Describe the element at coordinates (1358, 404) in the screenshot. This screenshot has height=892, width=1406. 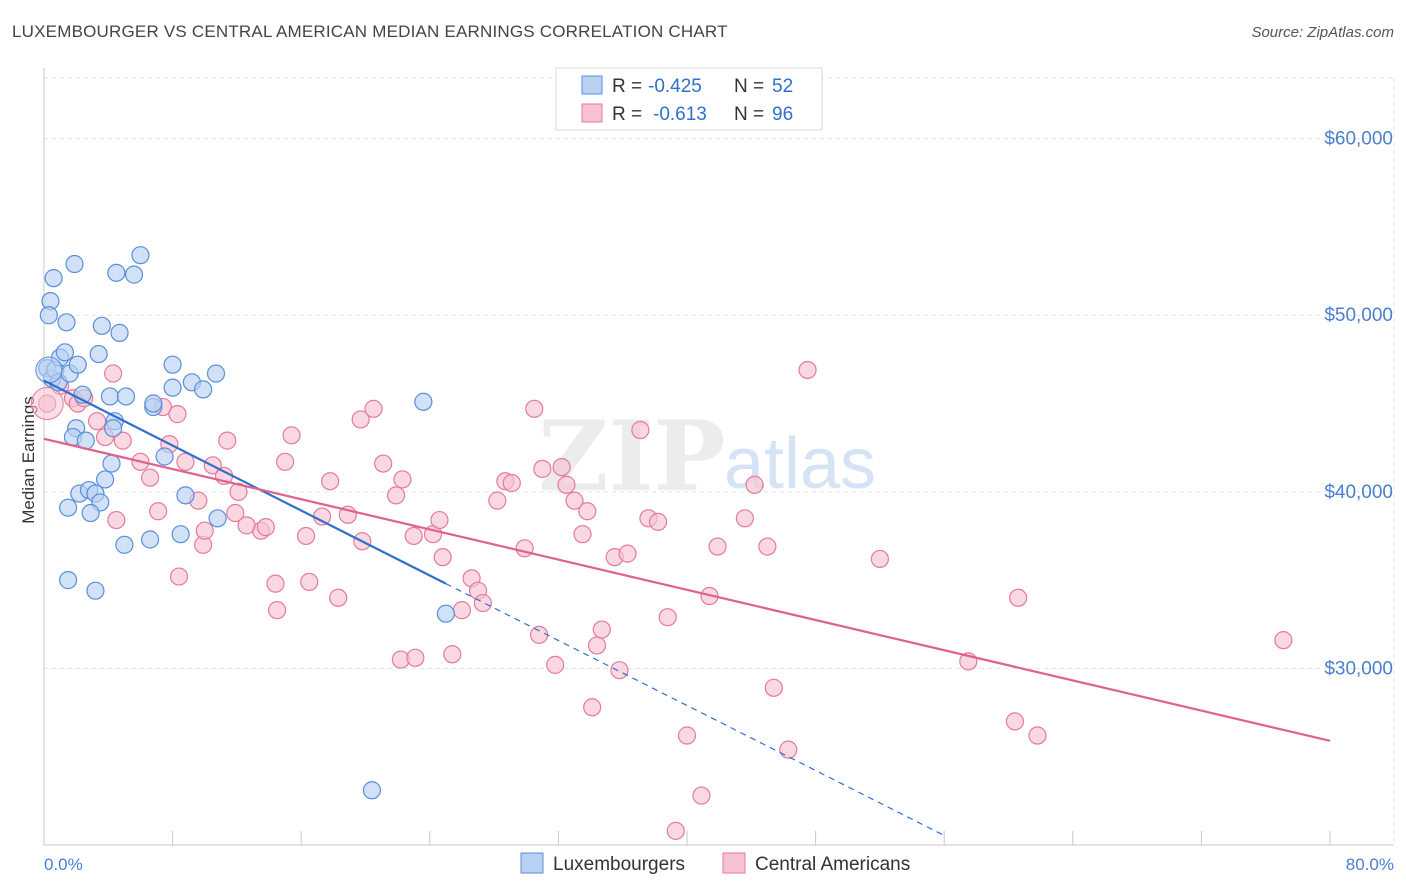
I see `y-tick-labels: $30,000 $40,000 $50,000 $60,000` at that location.